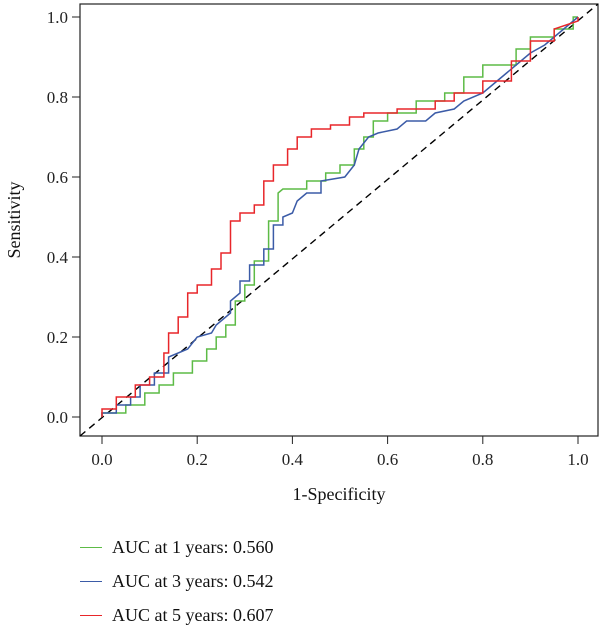 Image resolution: width=600 pixels, height=634 pixels. What do you see at coordinates (57, 17) in the screenshot?
I see `y-tick-label: 1.0` at bounding box center [57, 17].